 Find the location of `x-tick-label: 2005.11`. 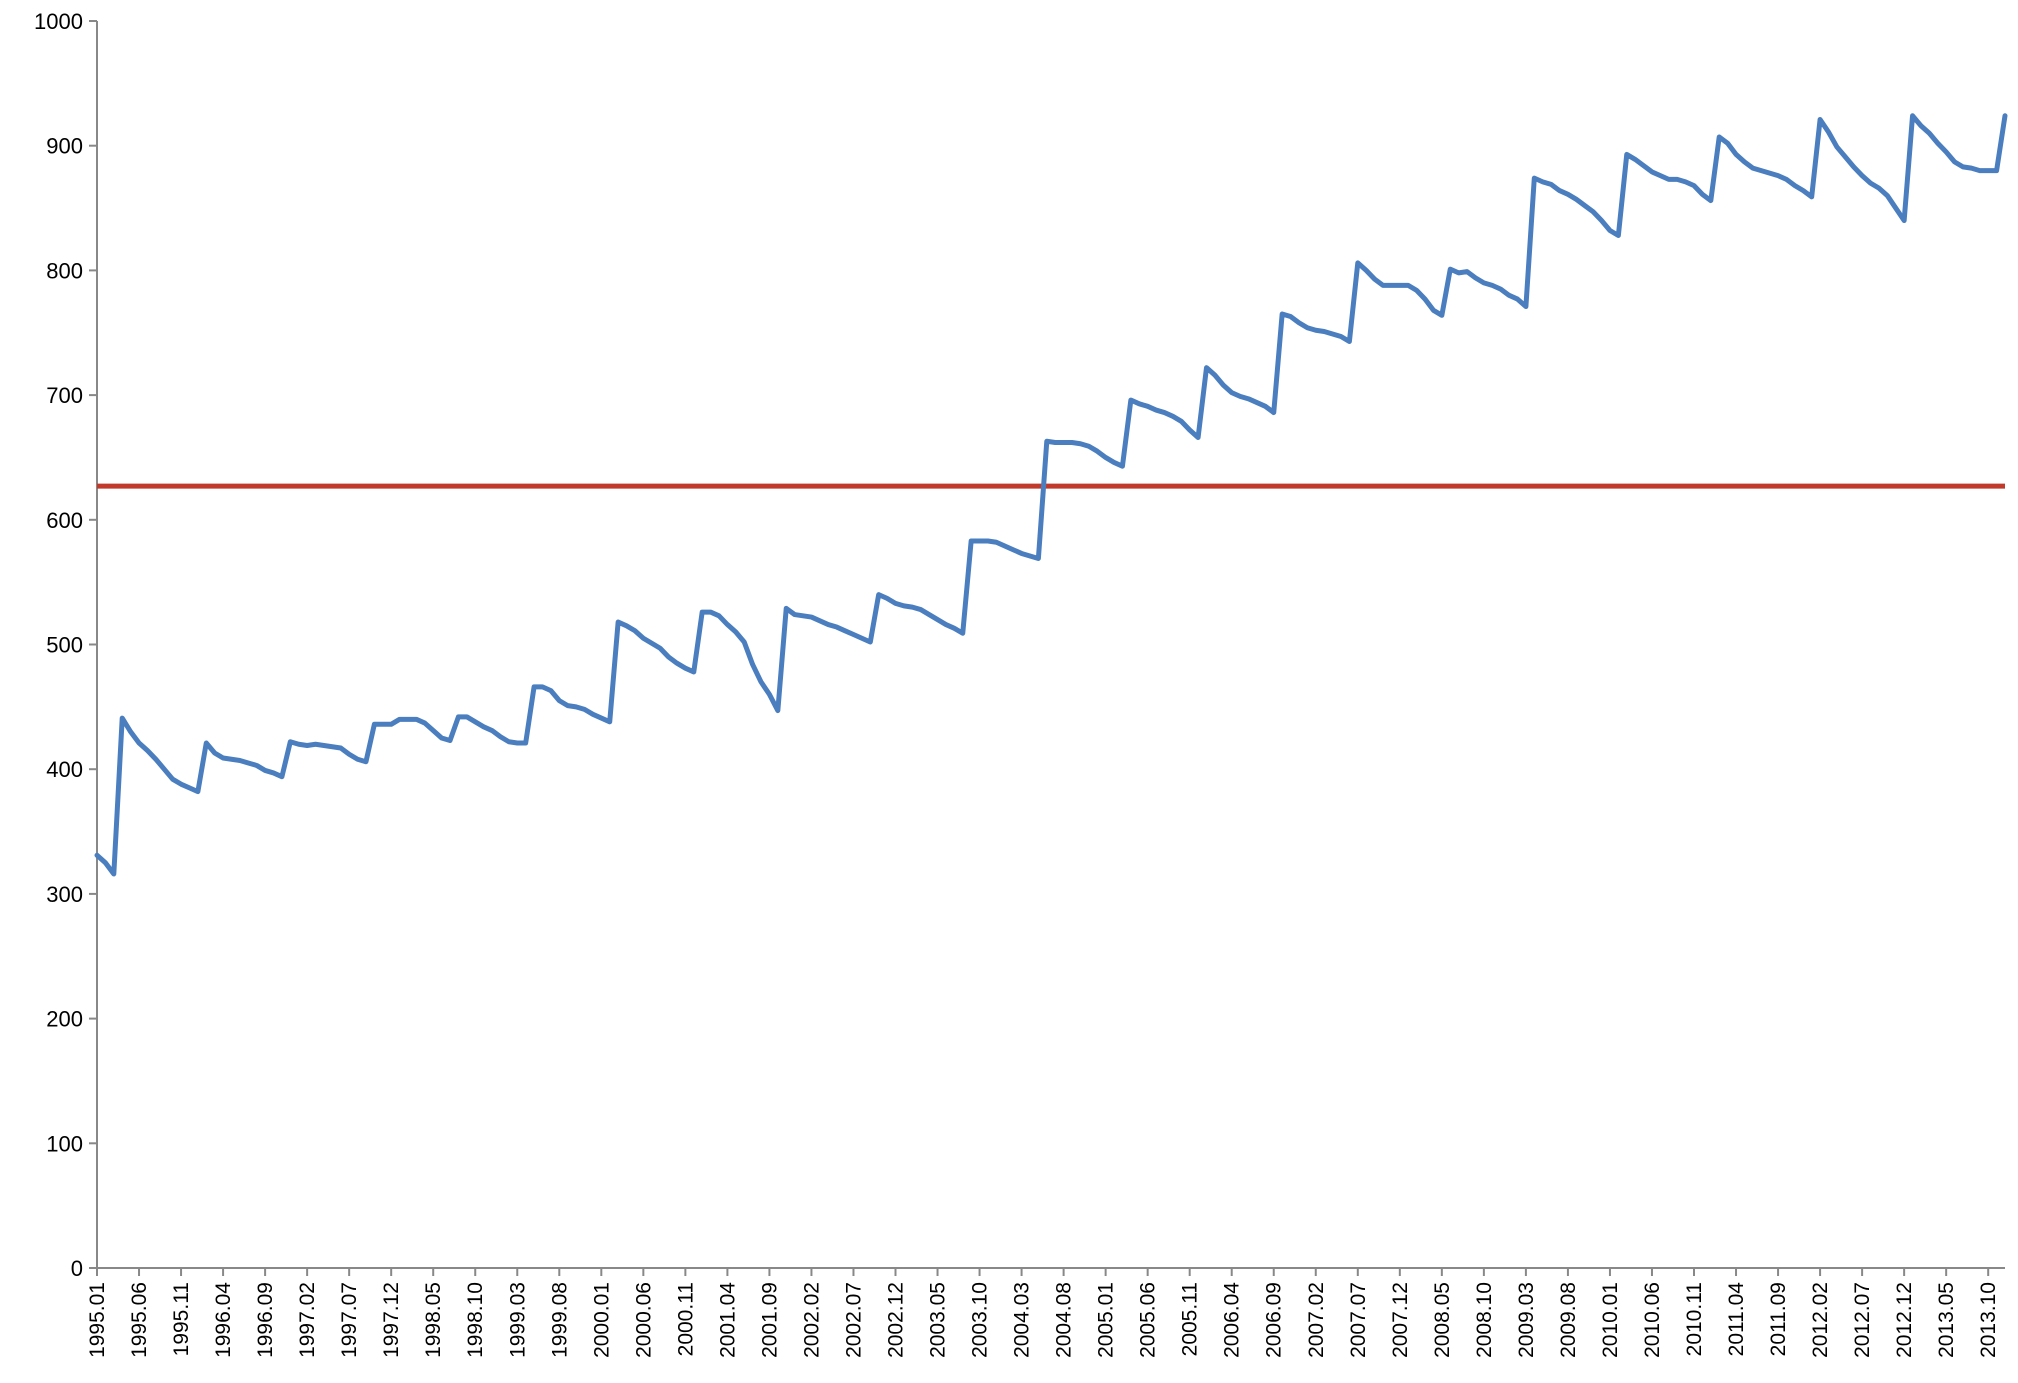

x-tick-label: 2005.11 is located at coordinates (1190, 1319).